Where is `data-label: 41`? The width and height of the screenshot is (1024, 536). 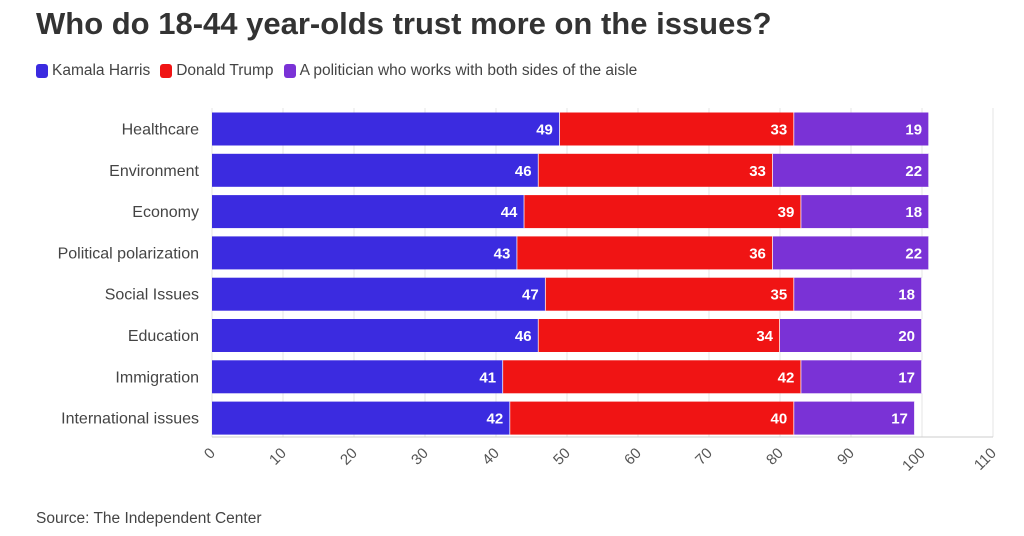
data-label: 41 is located at coordinates (487, 377).